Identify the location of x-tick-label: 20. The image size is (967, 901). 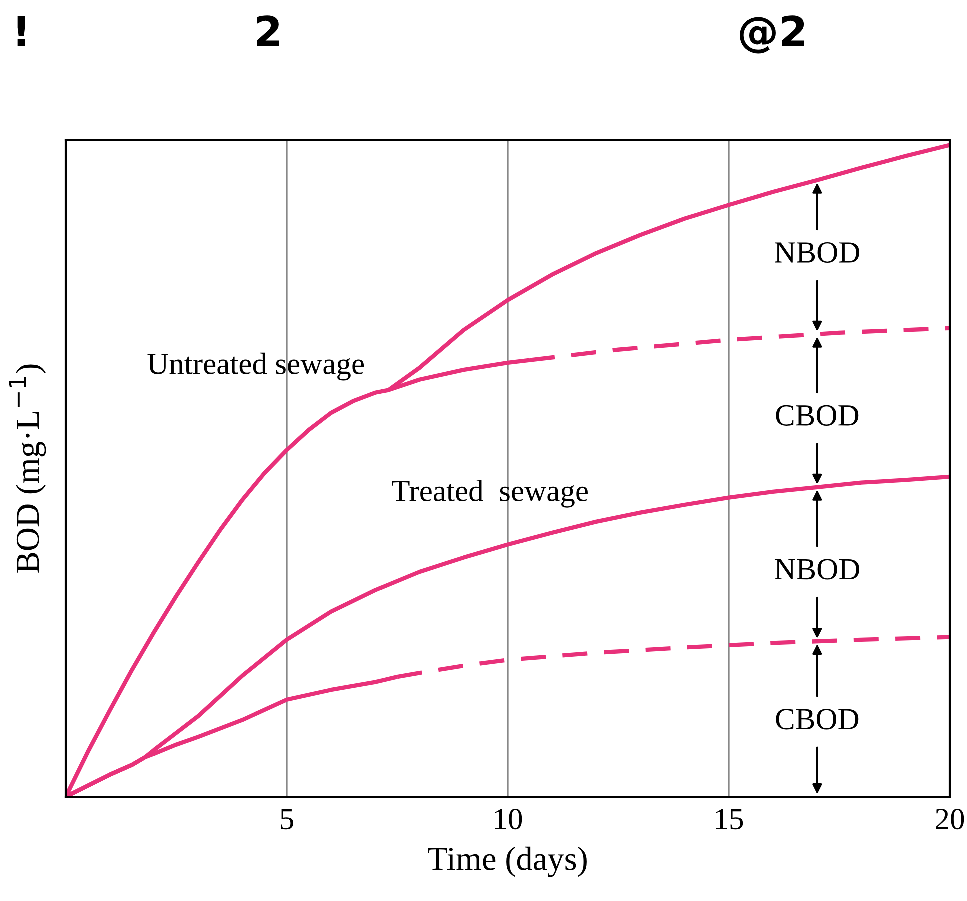
(950, 819).